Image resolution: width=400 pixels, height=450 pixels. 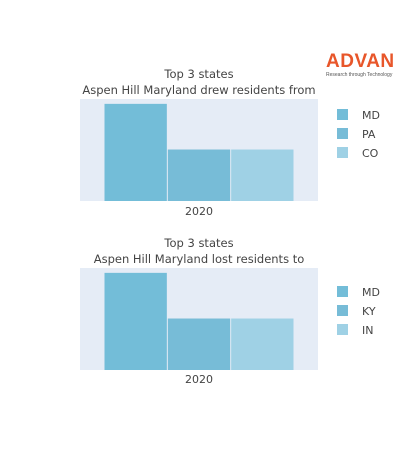 What do you see at coordinates (342, 152) in the screenshot?
I see `legend-swatch-1-co` at bounding box center [342, 152].